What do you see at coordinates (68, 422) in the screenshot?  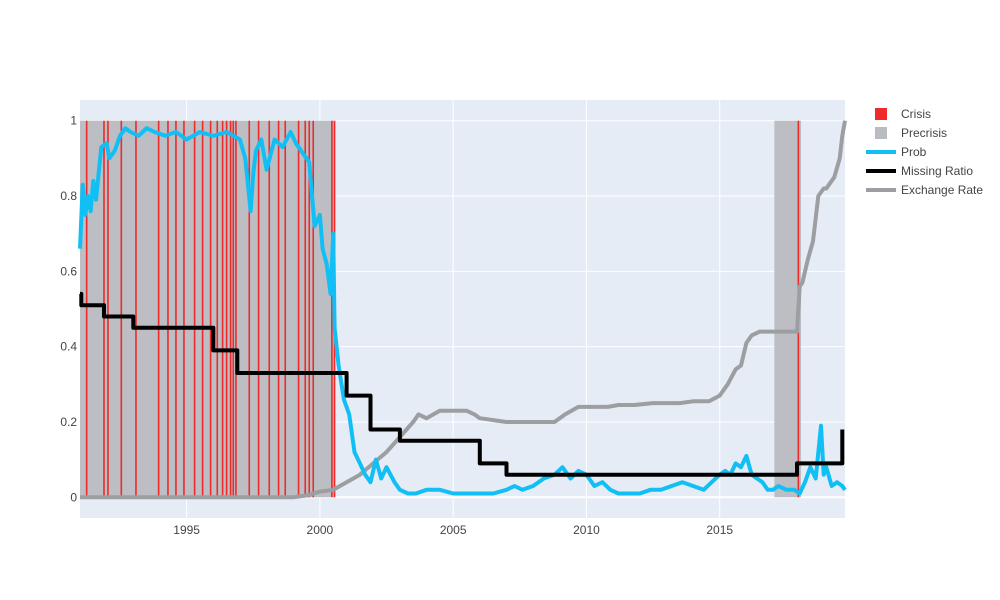 I see `y-tick-label: 0.2` at bounding box center [68, 422].